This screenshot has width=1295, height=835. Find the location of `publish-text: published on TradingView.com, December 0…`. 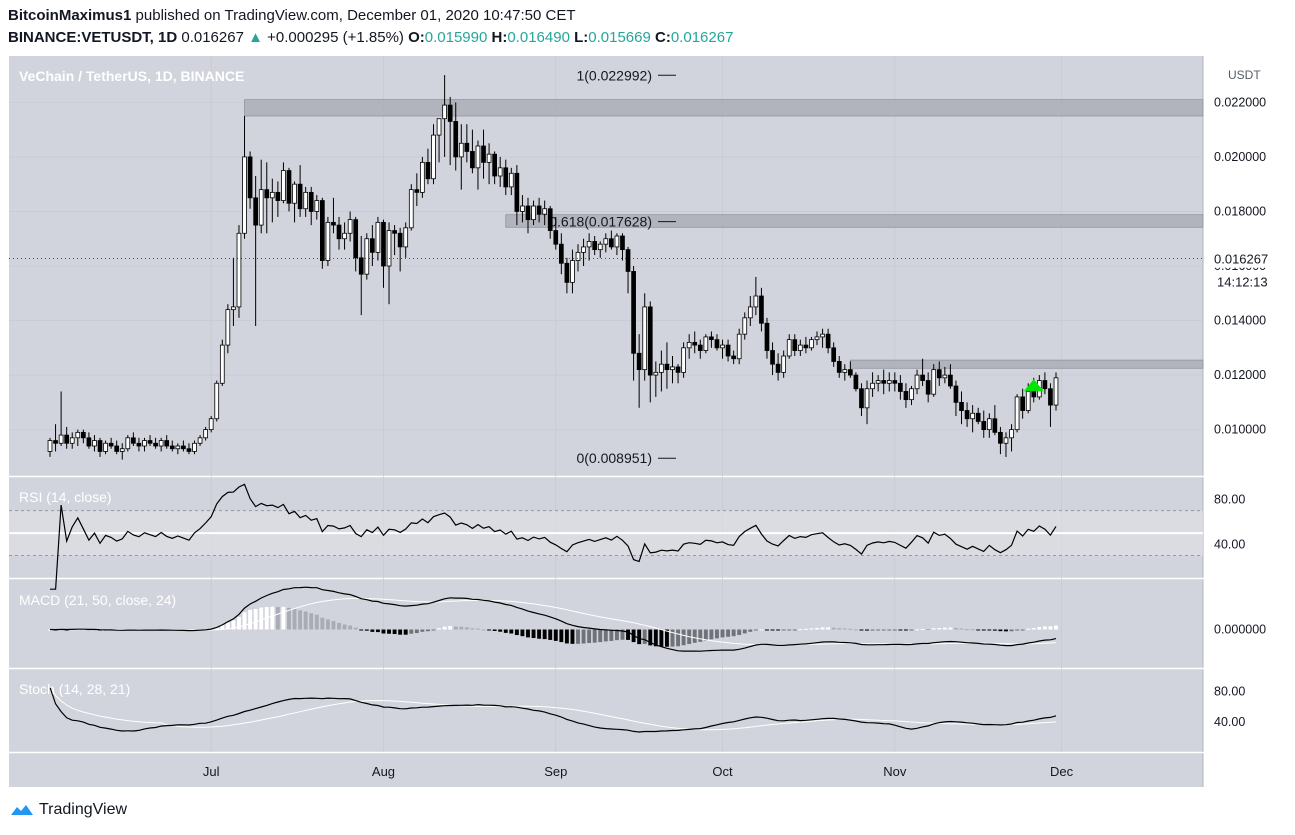

publish-text: published on TradingView.com, December 0… is located at coordinates (353, 15).